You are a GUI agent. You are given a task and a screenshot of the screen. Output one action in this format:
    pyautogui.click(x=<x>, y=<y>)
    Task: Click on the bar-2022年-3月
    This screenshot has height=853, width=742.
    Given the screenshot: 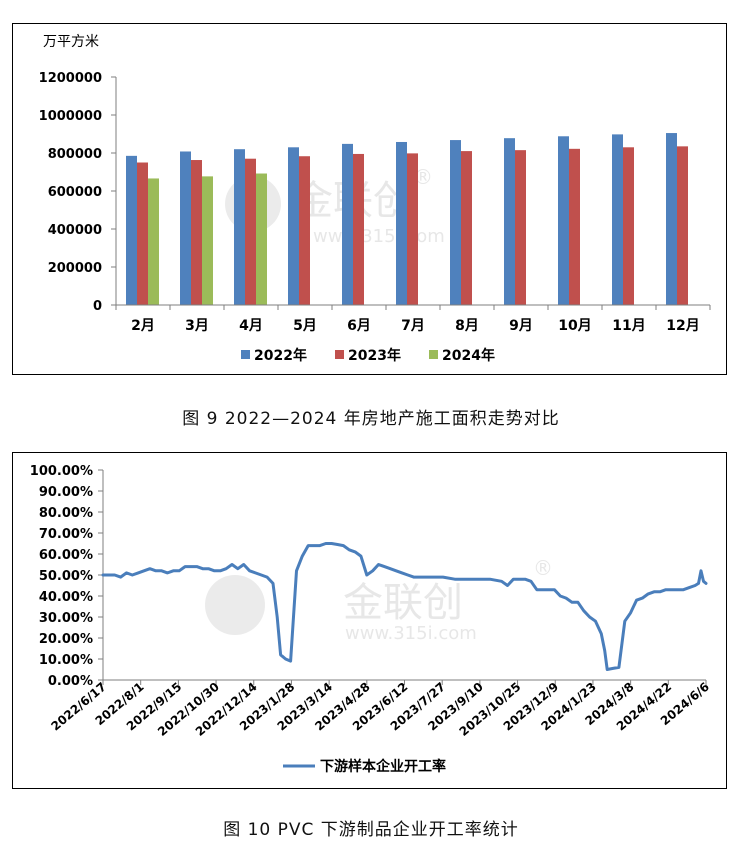 What is the action you would take?
    pyautogui.click(x=185, y=228)
    